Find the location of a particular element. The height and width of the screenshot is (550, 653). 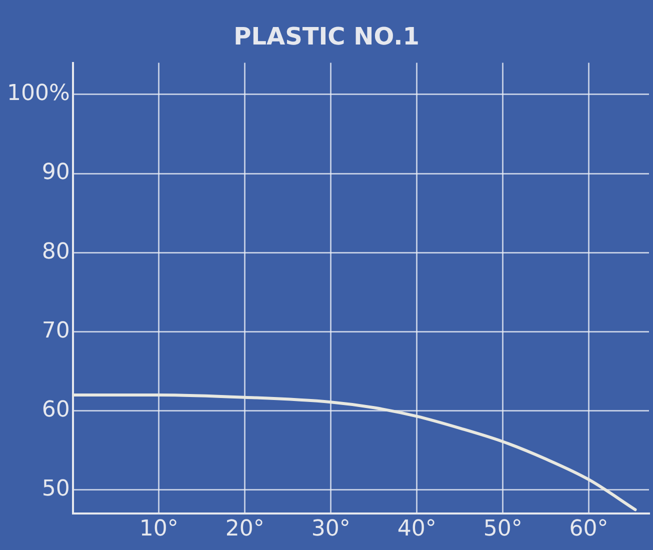

y-tick-label: 100% is located at coordinates (38, 93).